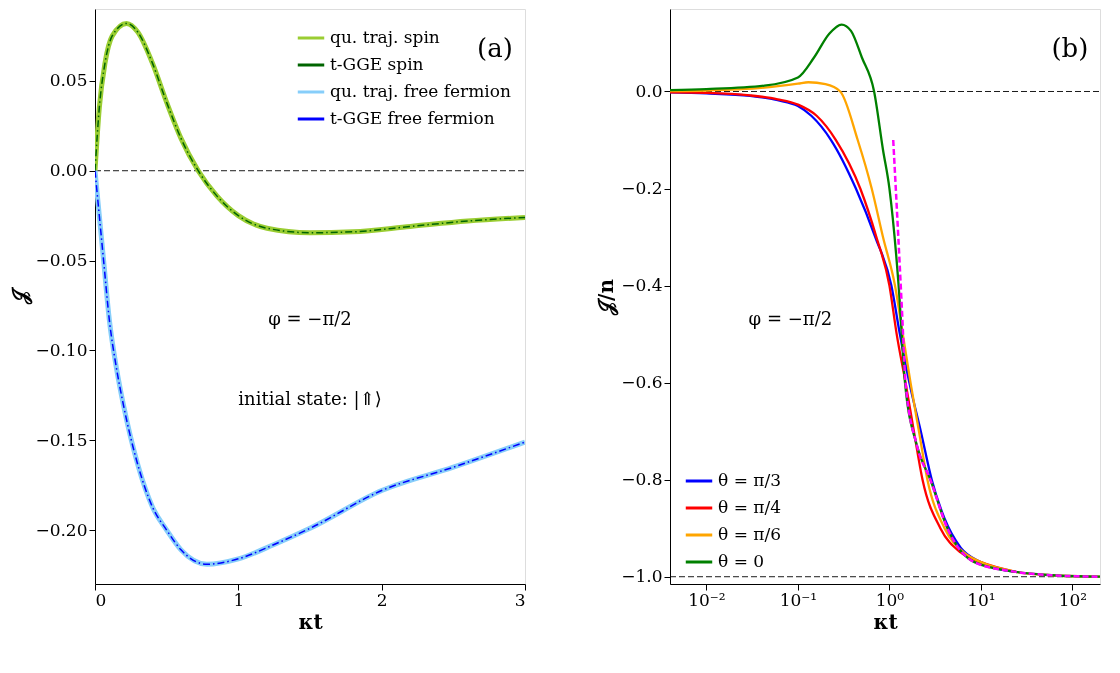  Describe the element at coordinates (310, 399) in the screenshot. I see `annotation: initial state: |⇑⟩` at that location.